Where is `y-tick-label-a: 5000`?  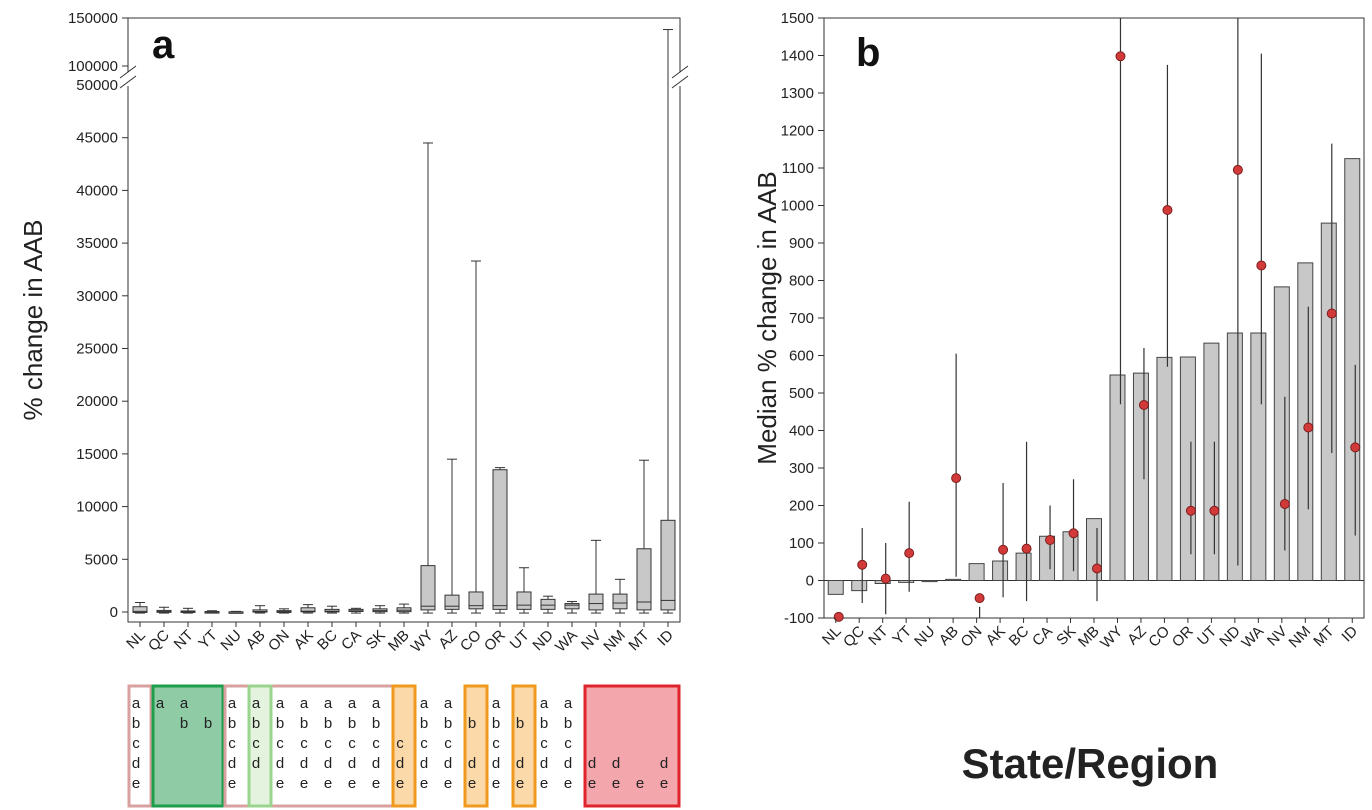 y-tick-label-a: 5000 is located at coordinates (101, 559).